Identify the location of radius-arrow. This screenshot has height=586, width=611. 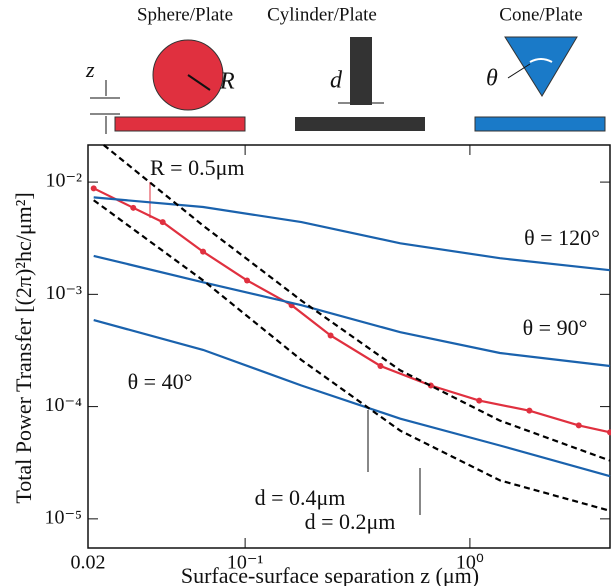
(199, 82).